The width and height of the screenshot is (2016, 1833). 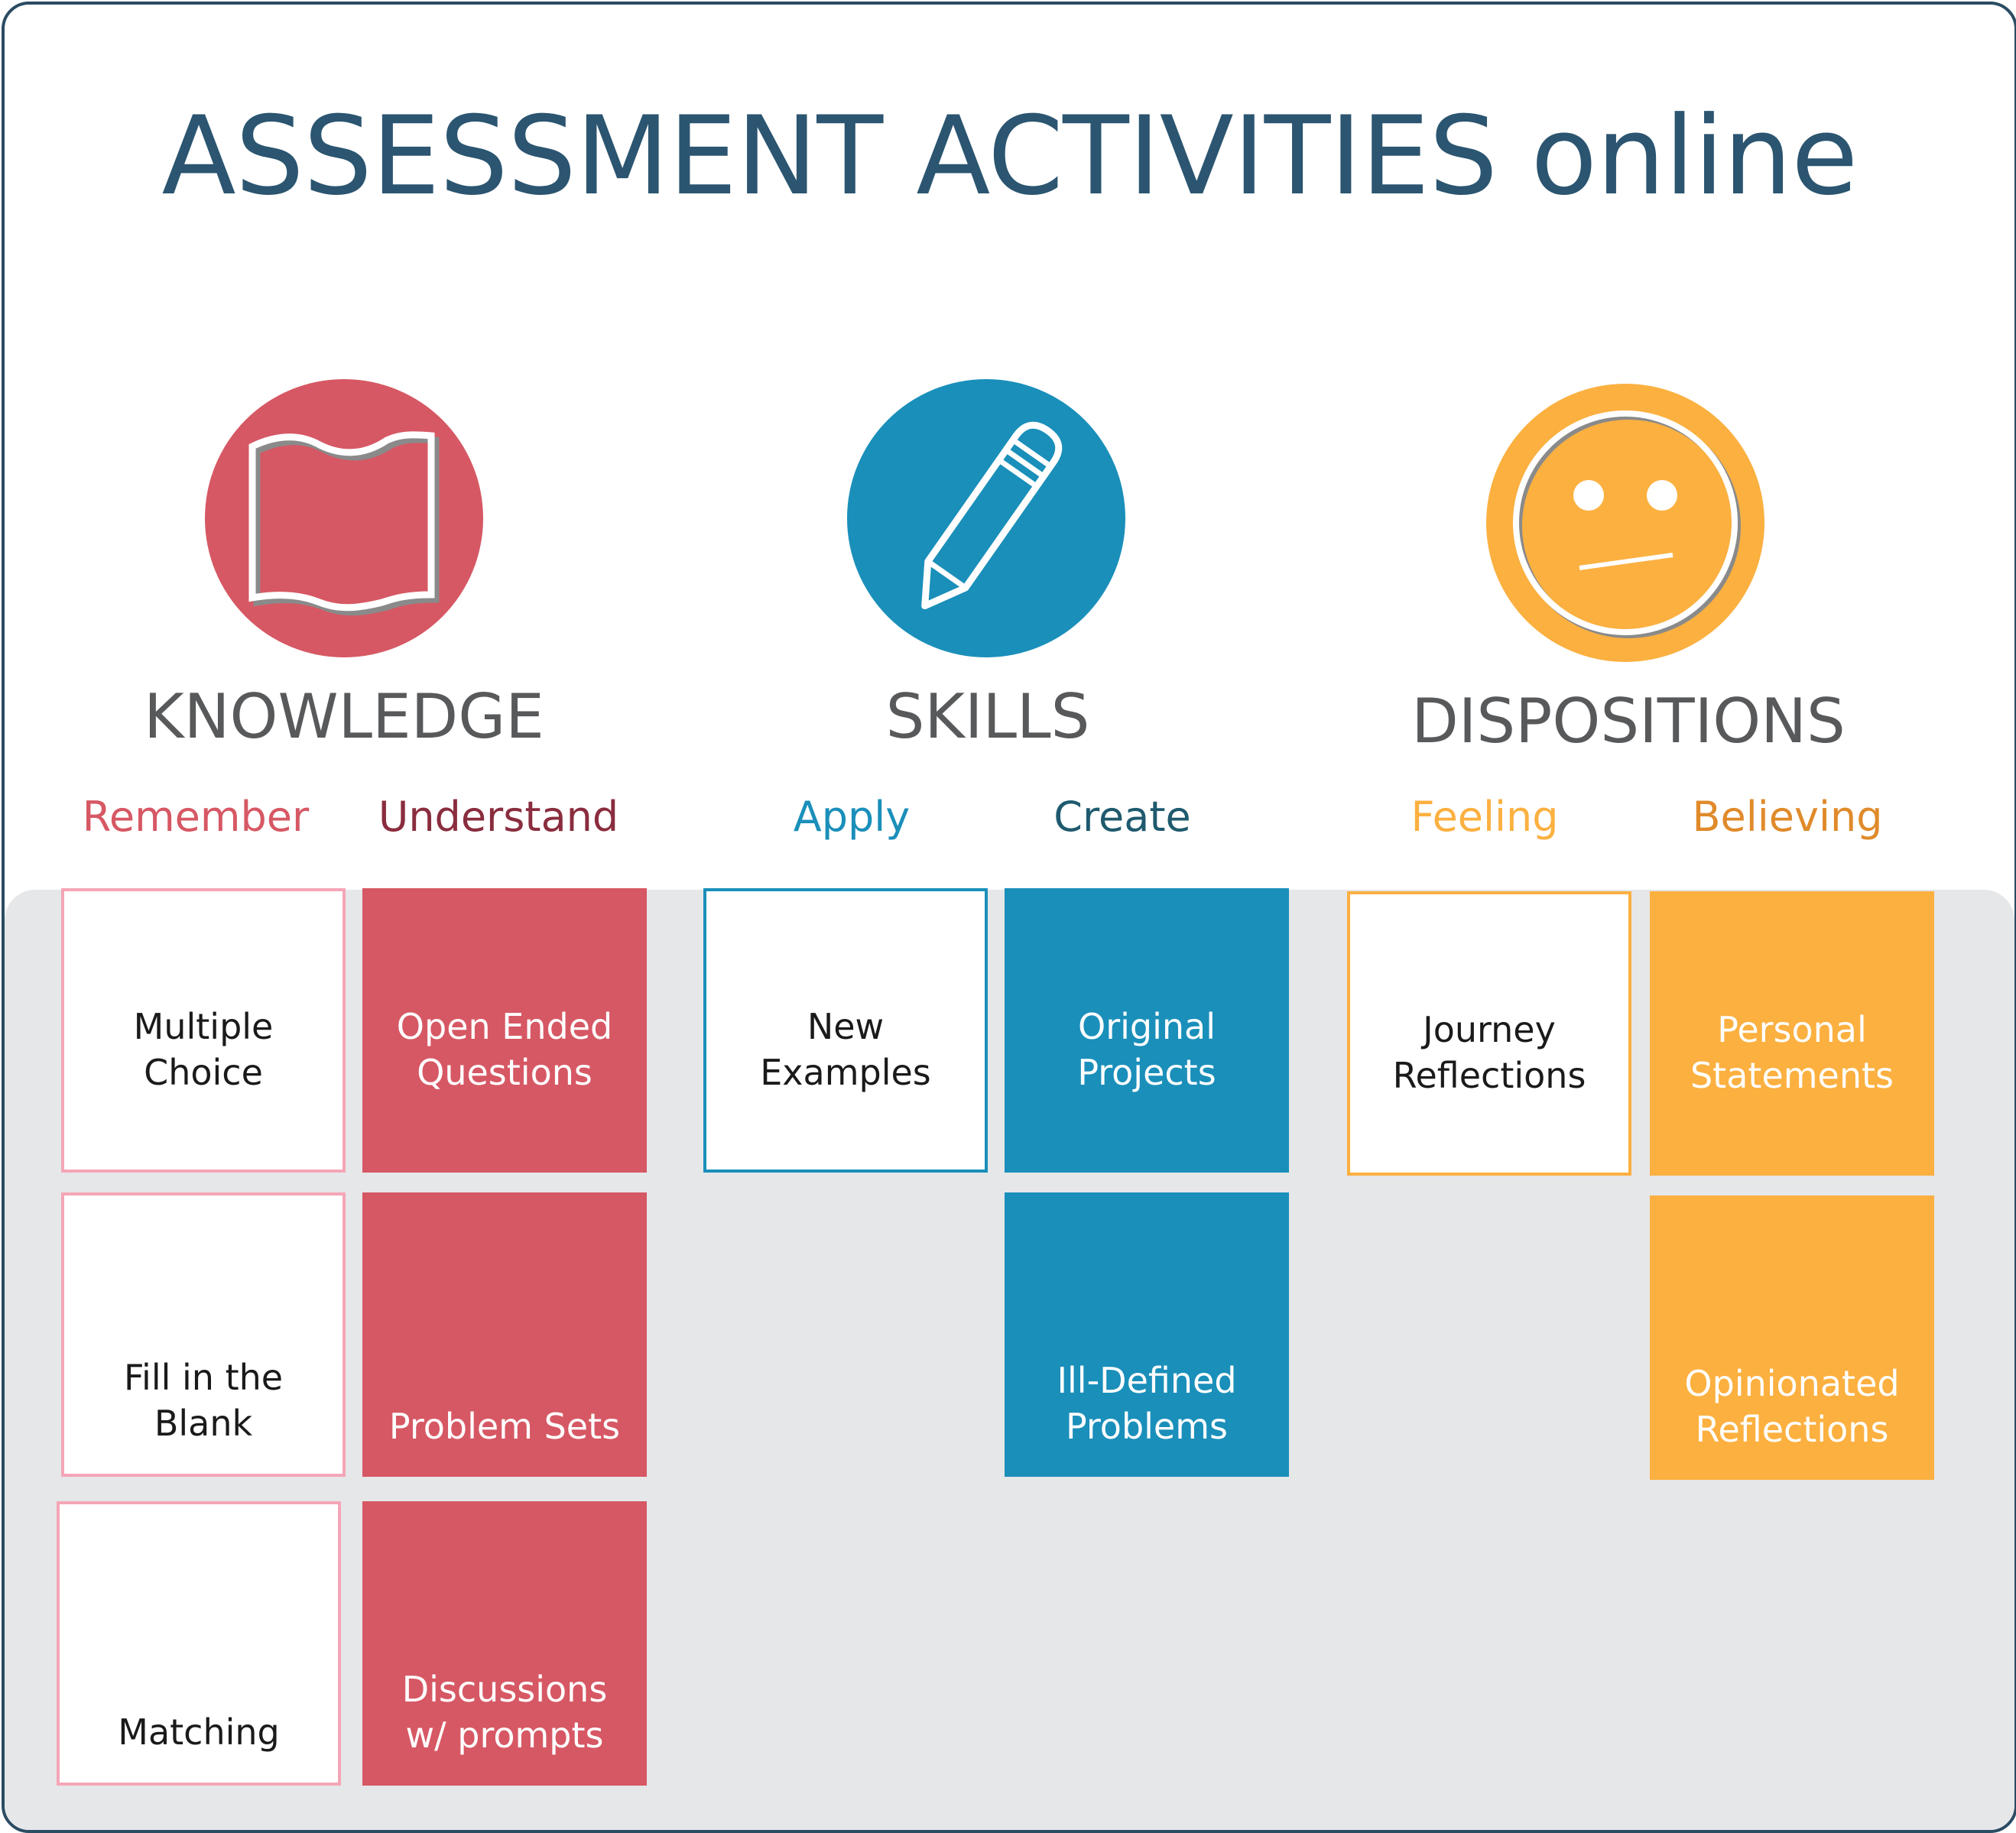 What do you see at coordinates (1485, 817) in the screenshot?
I see `subcategory-feeling: Feeling` at bounding box center [1485, 817].